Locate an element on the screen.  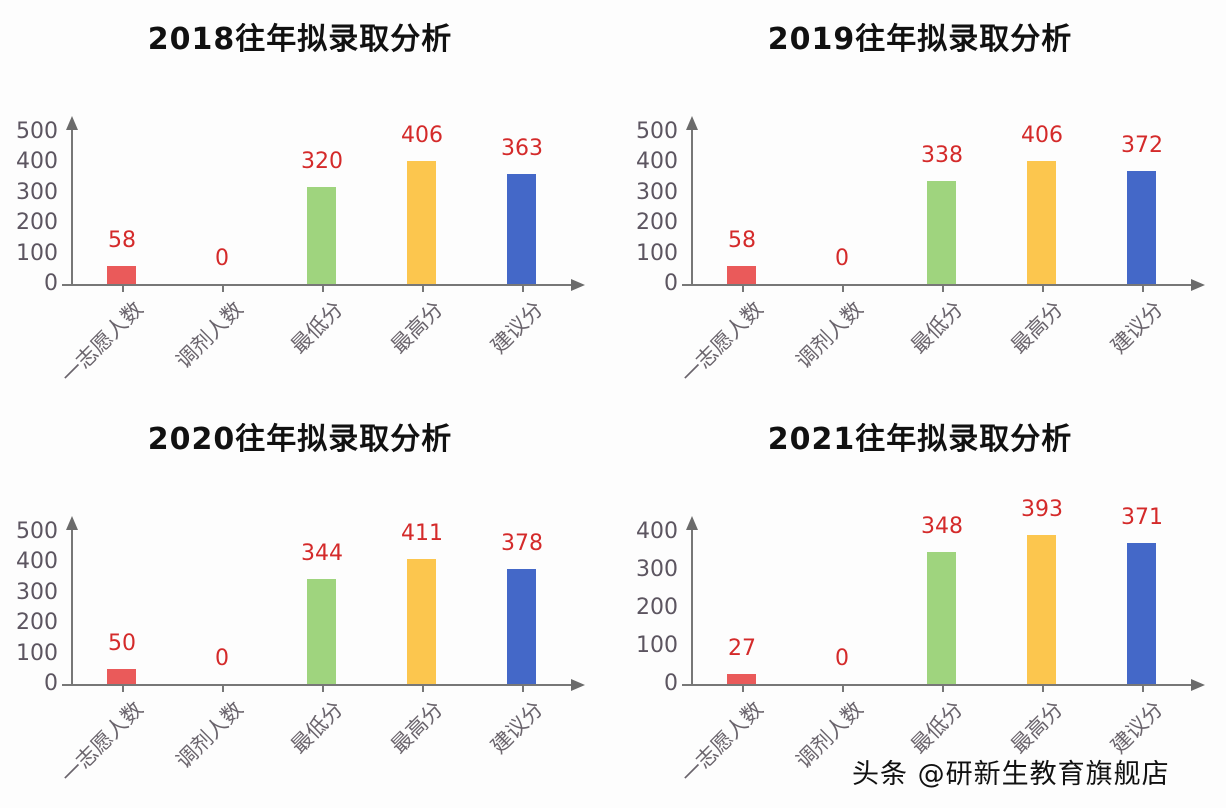
y-tick-label: 500 is located at coordinates (37, 131).